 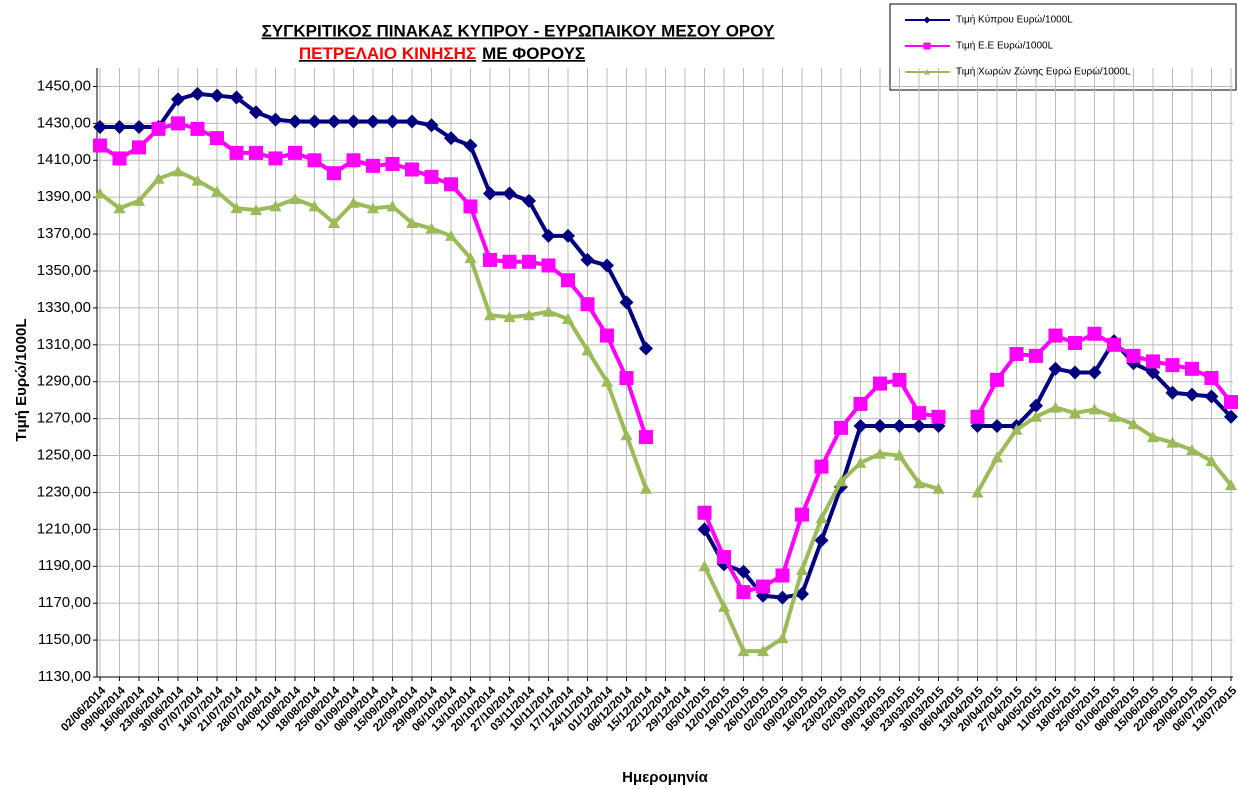 What do you see at coordinates (64, 270) in the screenshot?
I see `y-tick-label: 1350,00` at bounding box center [64, 270].